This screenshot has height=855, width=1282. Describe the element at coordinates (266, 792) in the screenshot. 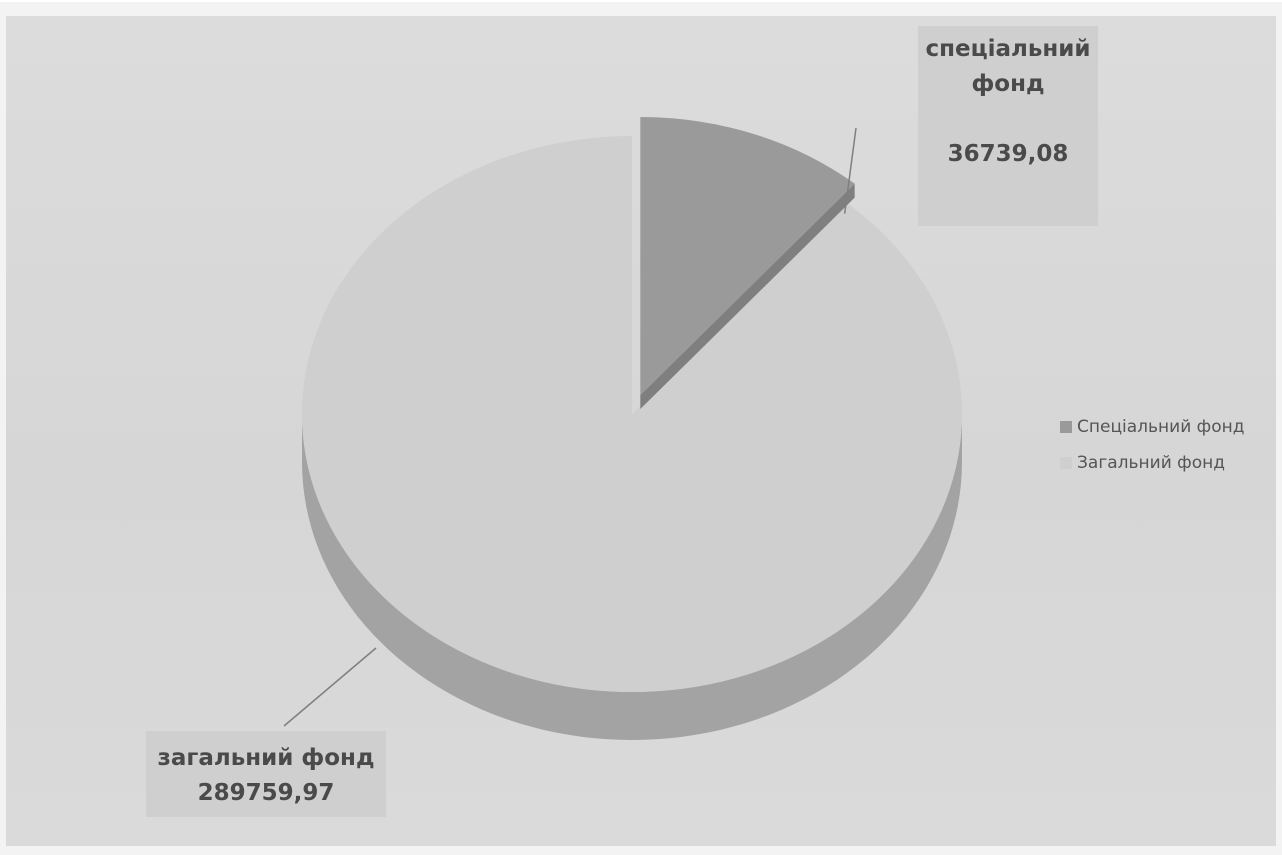

I see `data-label-general-value: 289759,97` at that location.